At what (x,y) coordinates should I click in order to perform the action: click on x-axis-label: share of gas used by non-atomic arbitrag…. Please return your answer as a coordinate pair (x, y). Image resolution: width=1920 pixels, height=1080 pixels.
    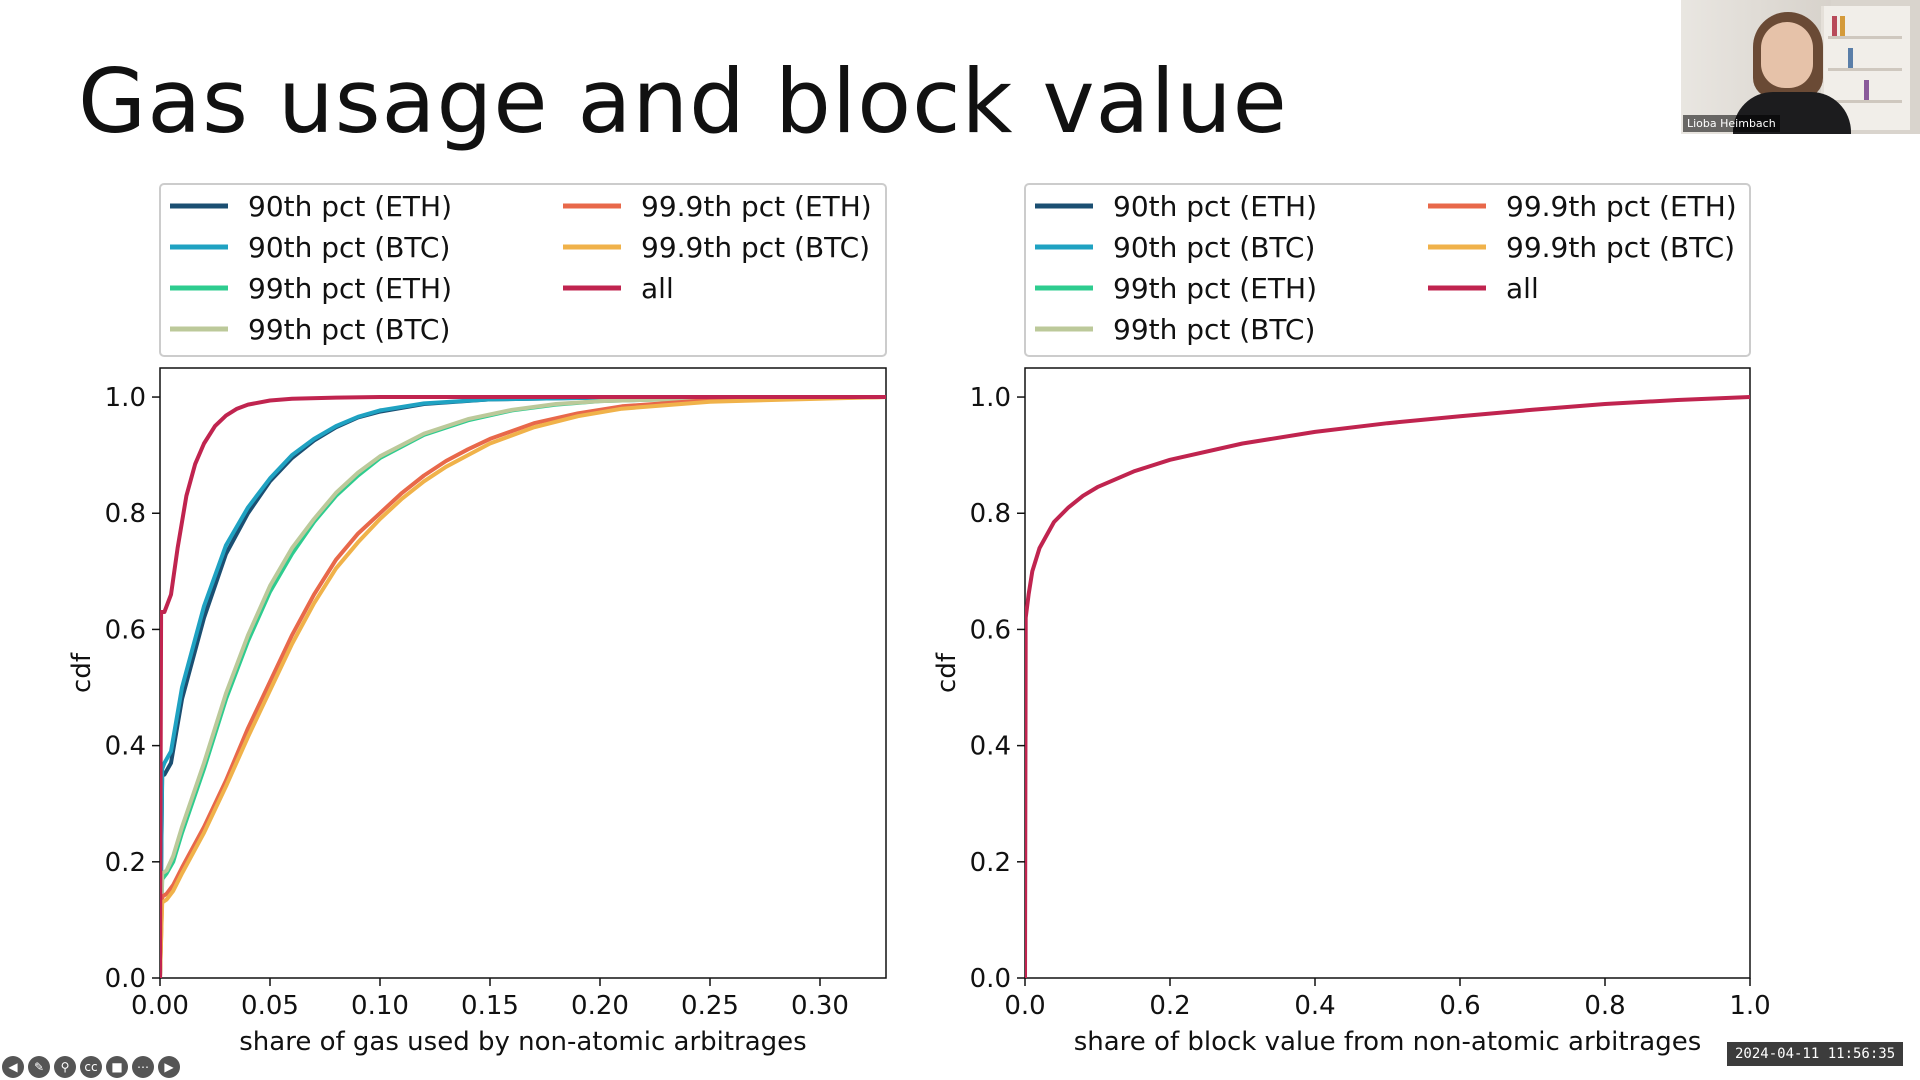
    Looking at the image, I should click on (522, 1042).